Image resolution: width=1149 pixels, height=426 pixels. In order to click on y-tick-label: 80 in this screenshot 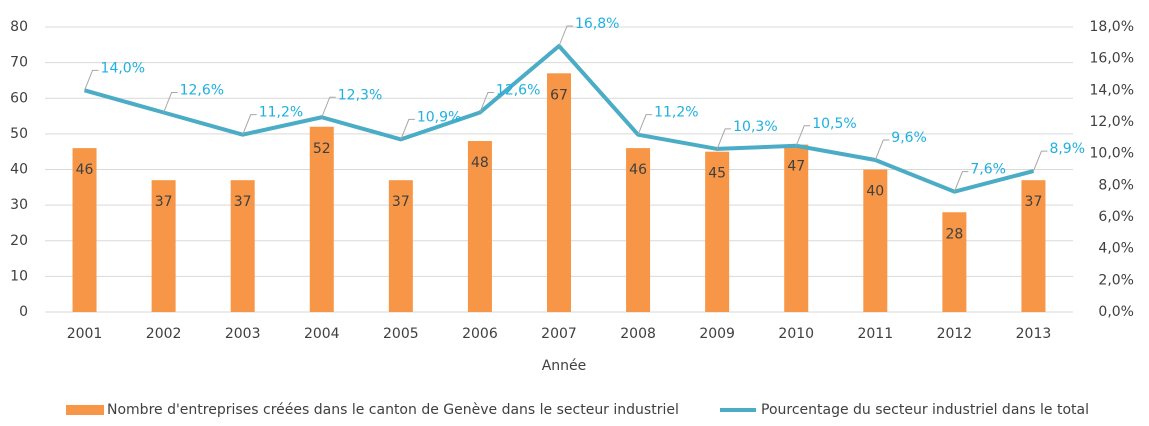, I will do `click(19, 27)`.